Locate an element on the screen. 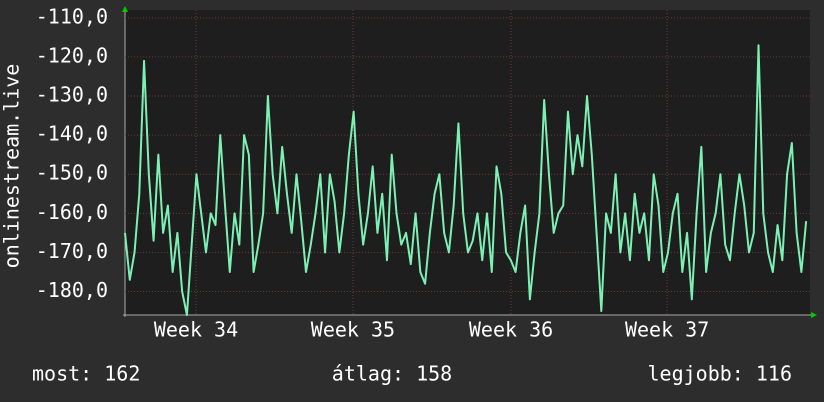 The image size is (824, 402). x-tick-label: Week 34 is located at coordinates (196, 330).